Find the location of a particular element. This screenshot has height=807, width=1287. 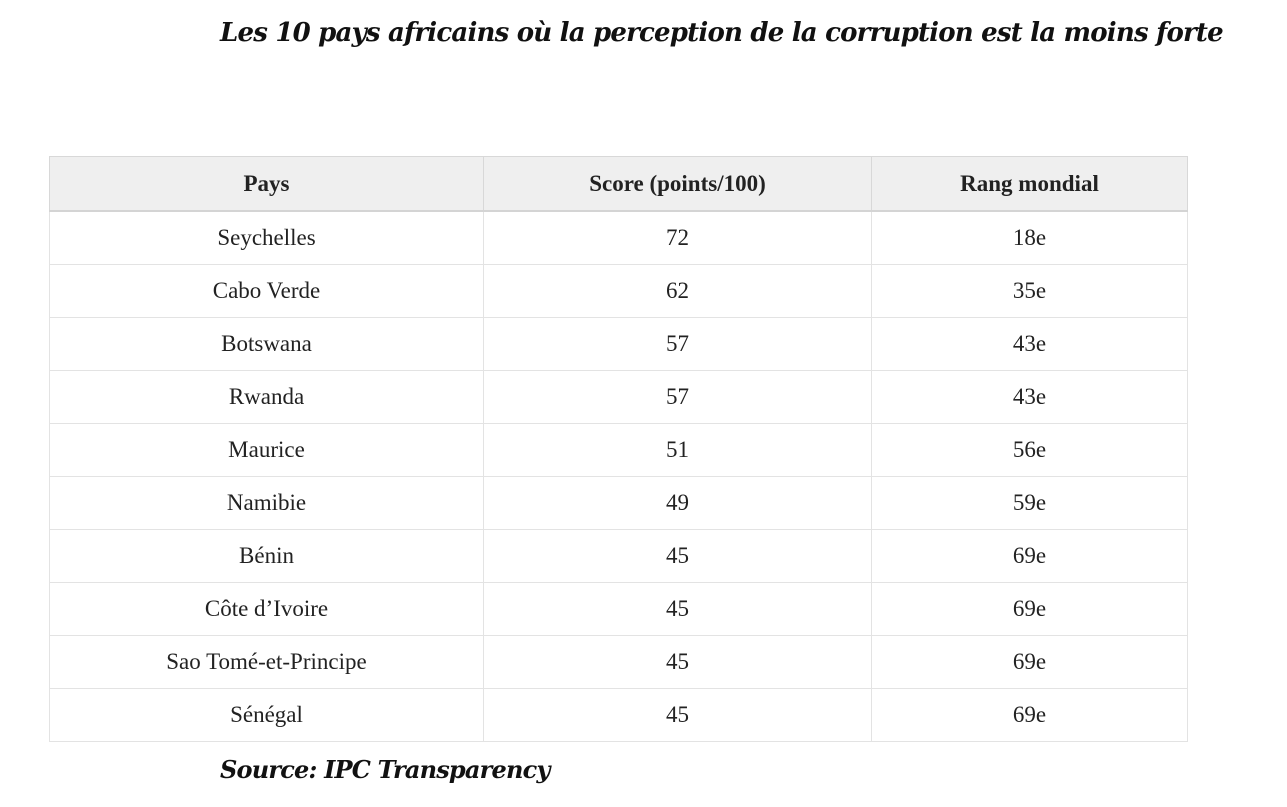

score-cell: 51 is located at coordinates (677, 450).